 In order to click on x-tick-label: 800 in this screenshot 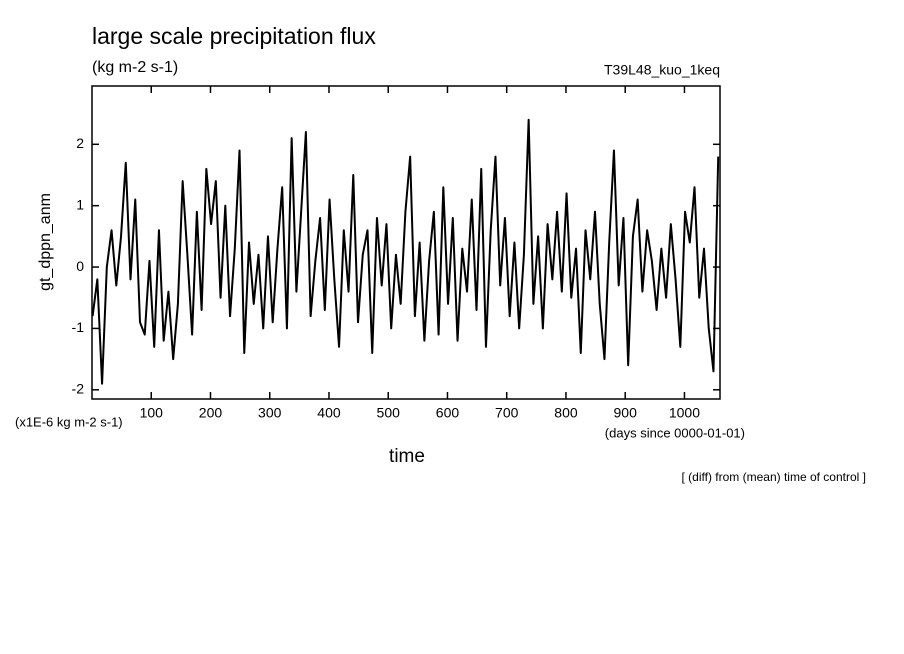, I will do `click(566, 413)`.